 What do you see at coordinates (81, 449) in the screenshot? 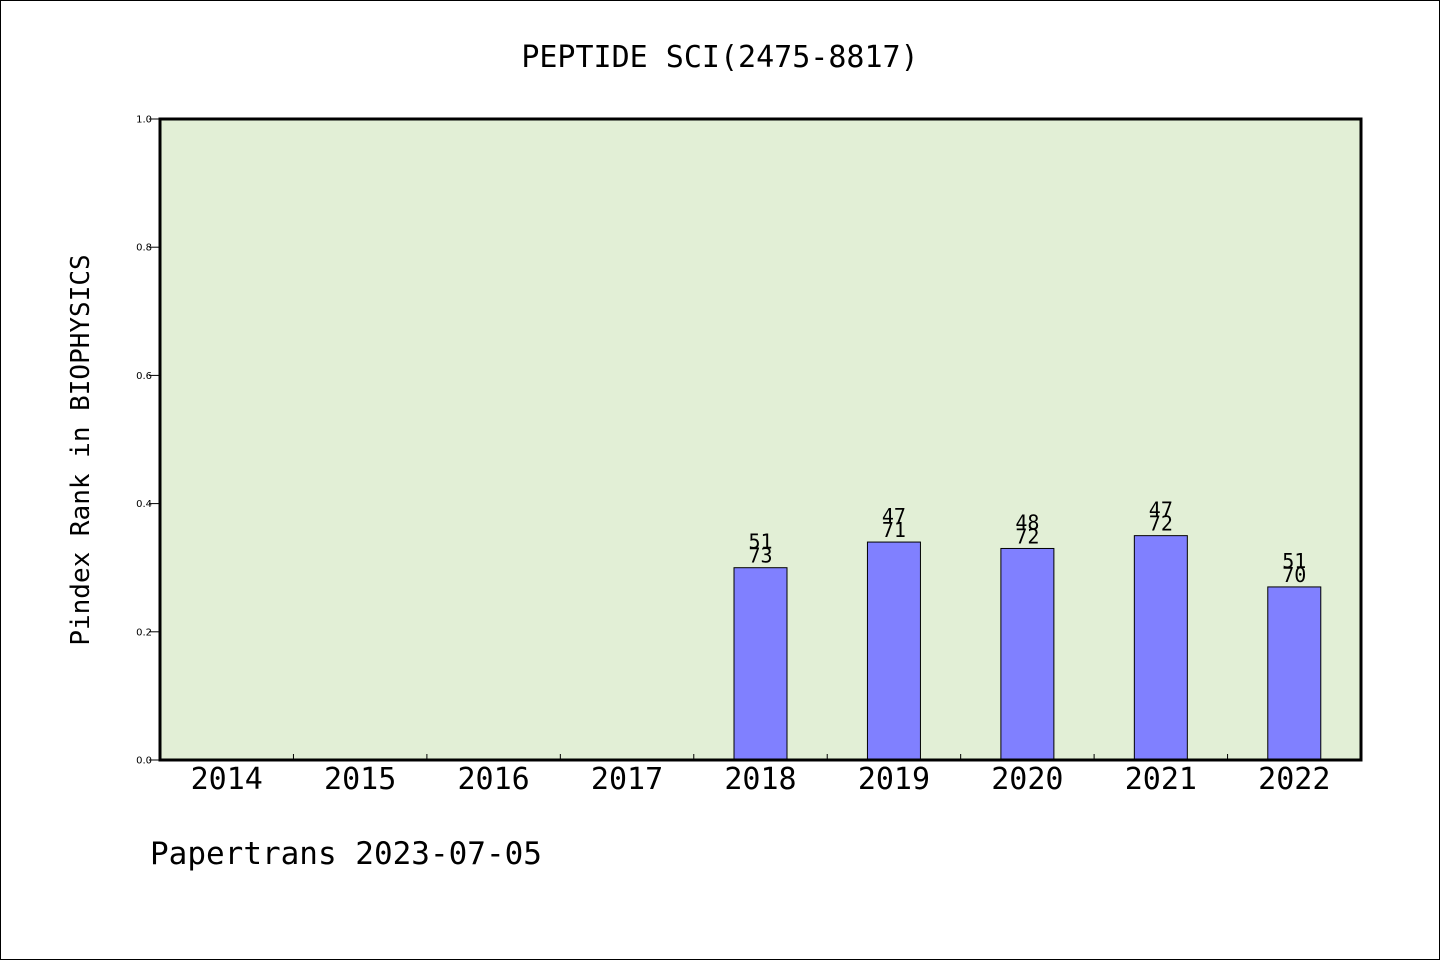
I see `y-axis-label: Pindex Rank in BIOPHYSICS` at bounding box center [81, 449].